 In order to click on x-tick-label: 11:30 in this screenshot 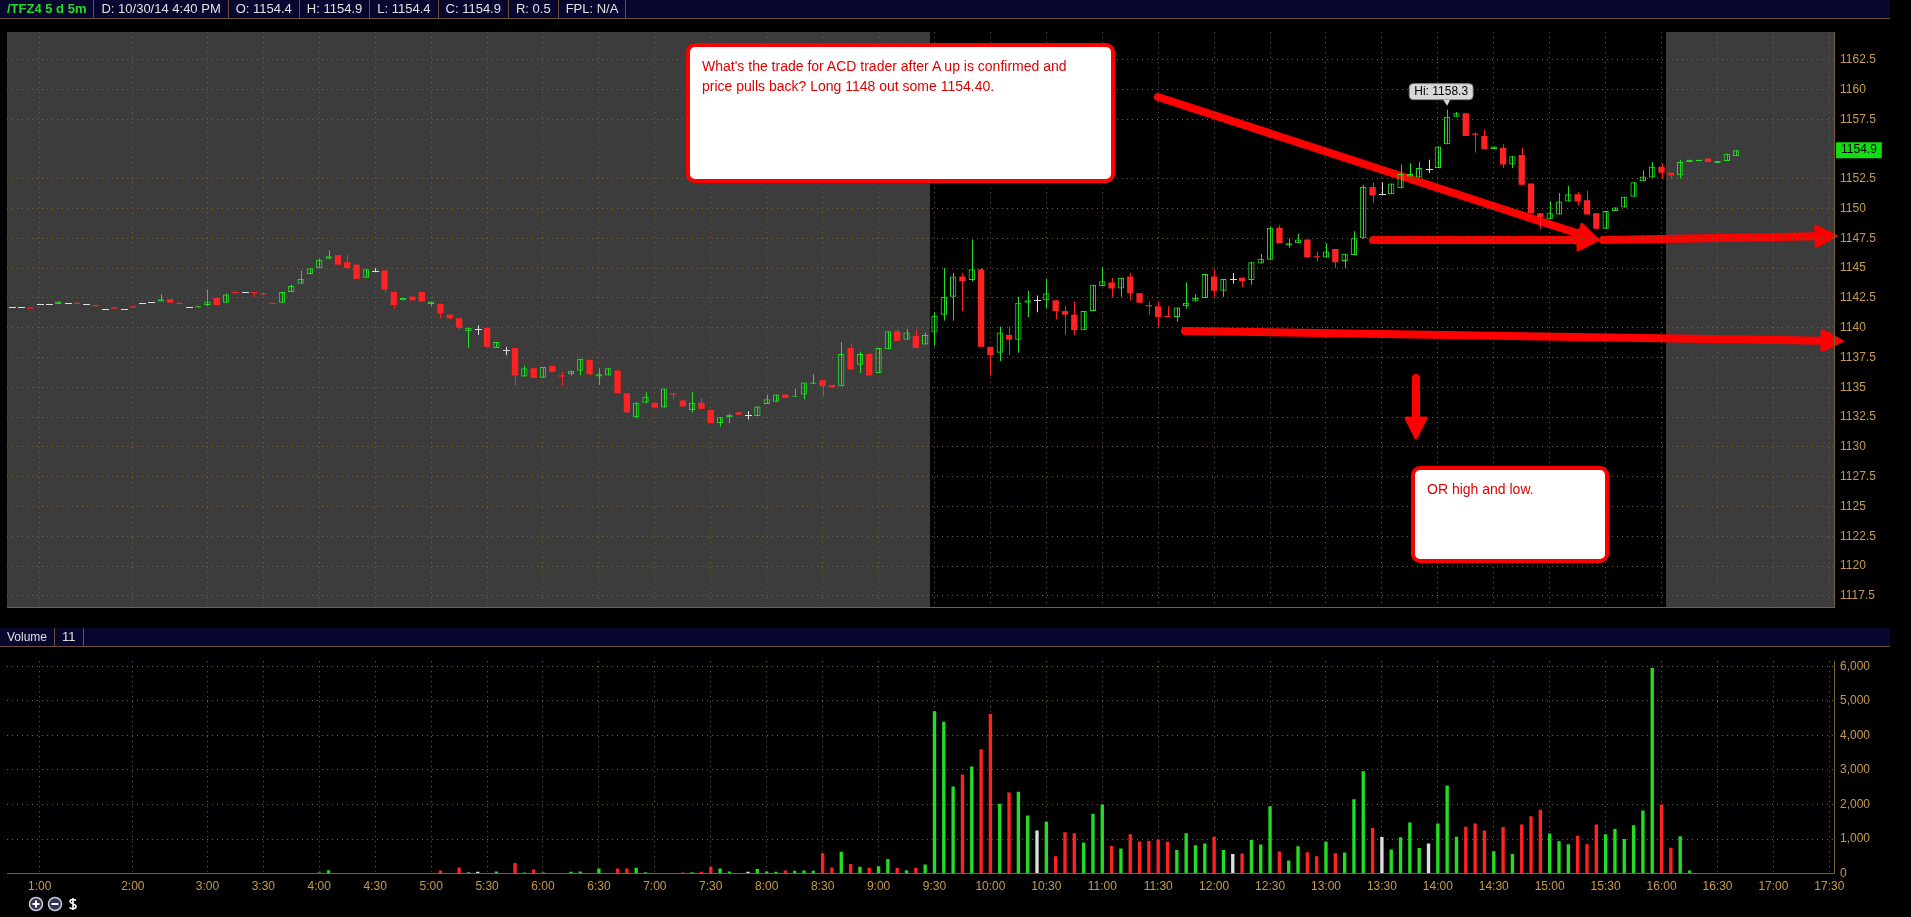, I will do `click(1158, 886)`.